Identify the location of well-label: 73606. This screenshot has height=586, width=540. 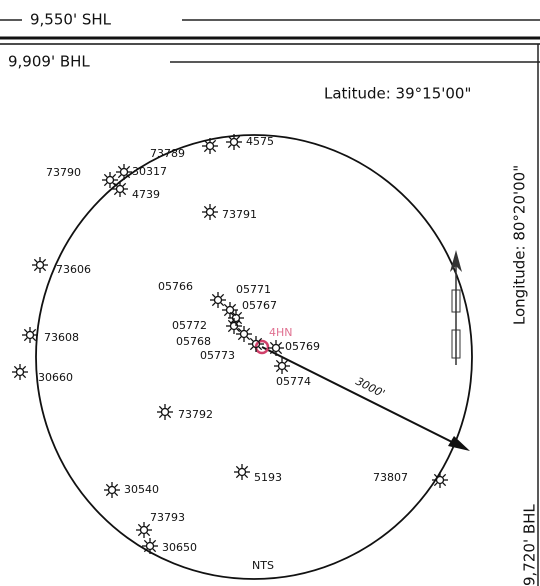
(73, 269).